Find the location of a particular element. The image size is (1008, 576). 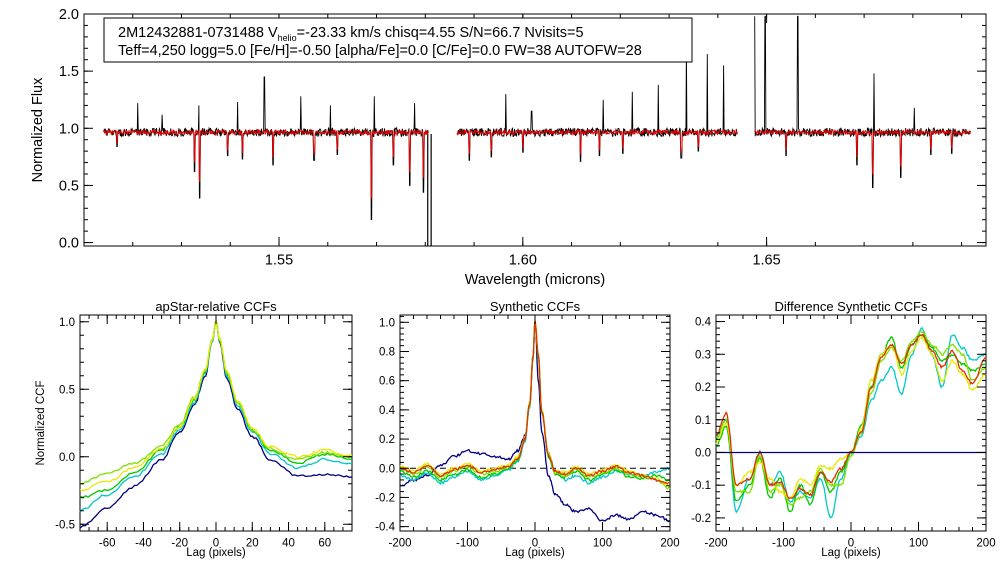

y-tick-label: 2.0 is located at coordinates (69, 15).